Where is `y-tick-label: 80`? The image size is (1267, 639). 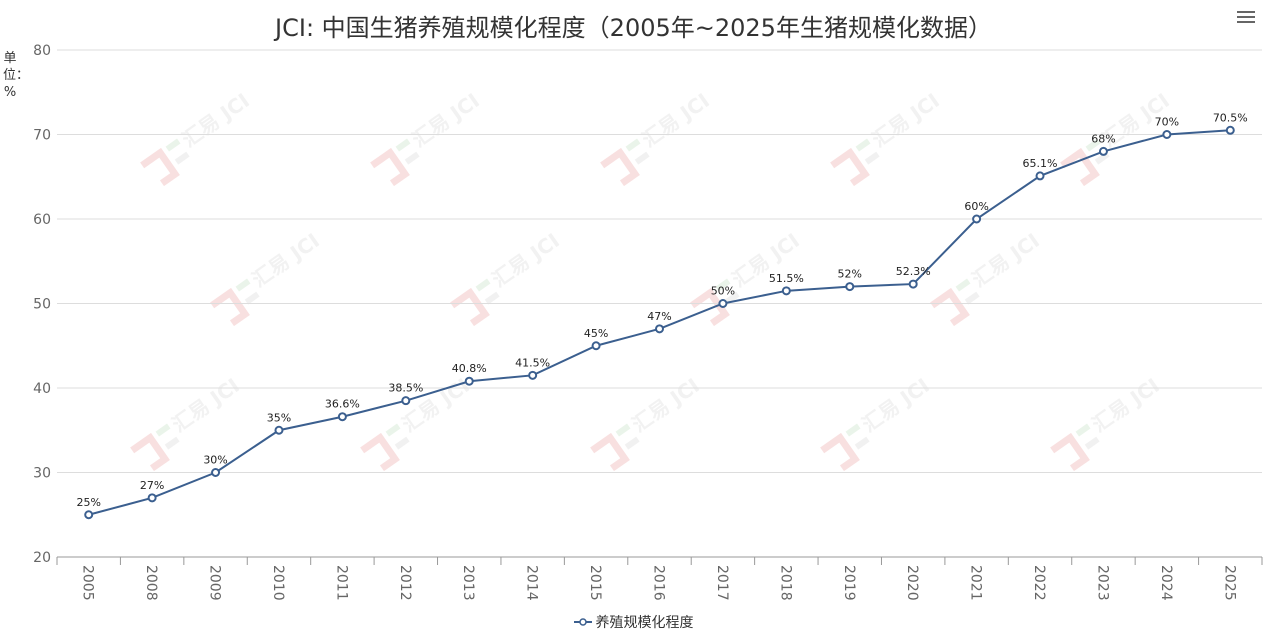
y-tick-label: 80 is located at coordinates (42, 51).